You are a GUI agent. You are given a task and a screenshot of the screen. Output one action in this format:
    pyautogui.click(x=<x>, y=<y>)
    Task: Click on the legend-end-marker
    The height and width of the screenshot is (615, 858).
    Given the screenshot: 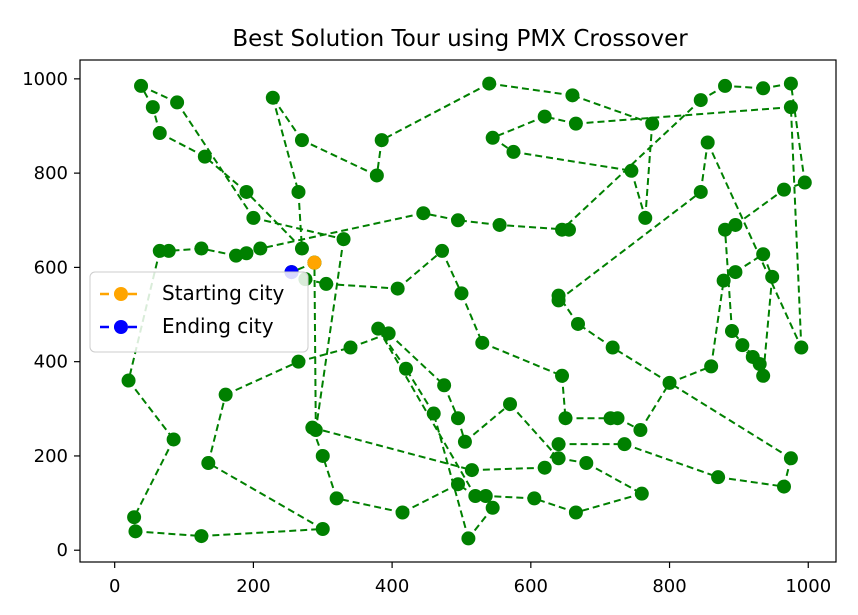 What is the action you would take?
    pyautogui.click(x=121, y=327)
    